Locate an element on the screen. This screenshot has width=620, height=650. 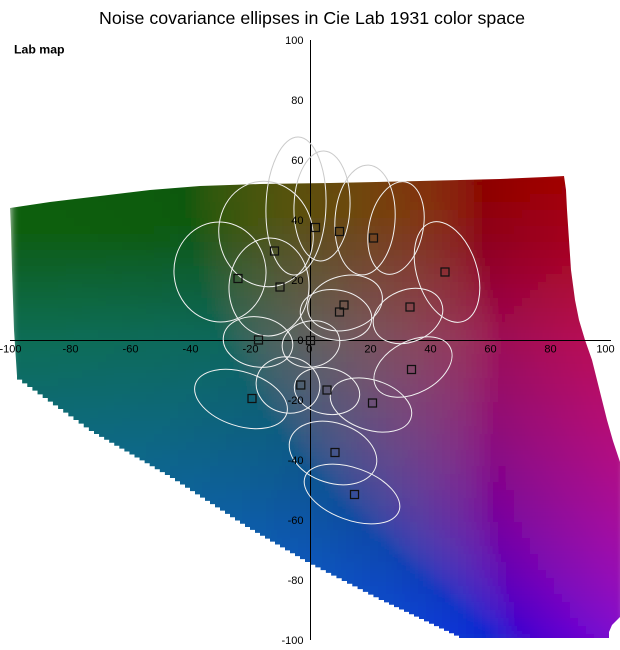
svg-text: Lab map is located at coordinates (39, 50).